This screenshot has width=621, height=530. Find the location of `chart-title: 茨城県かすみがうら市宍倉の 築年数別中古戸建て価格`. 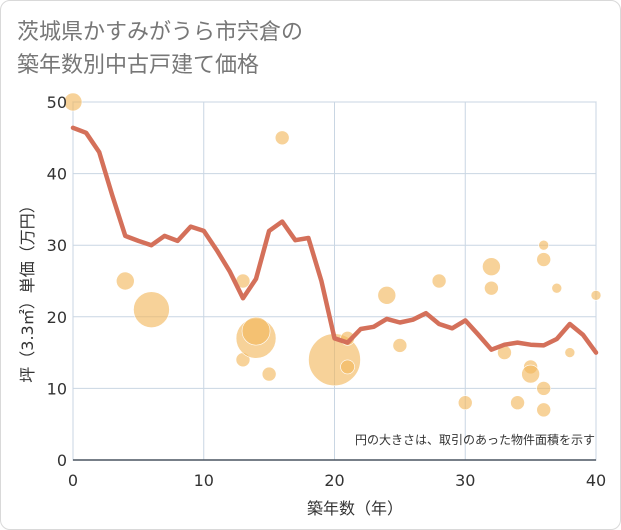

chart-title: 茨城県かすみがうら市宍倉の 築年数別中古戸建て価格 is located at coordinates (160, 49).